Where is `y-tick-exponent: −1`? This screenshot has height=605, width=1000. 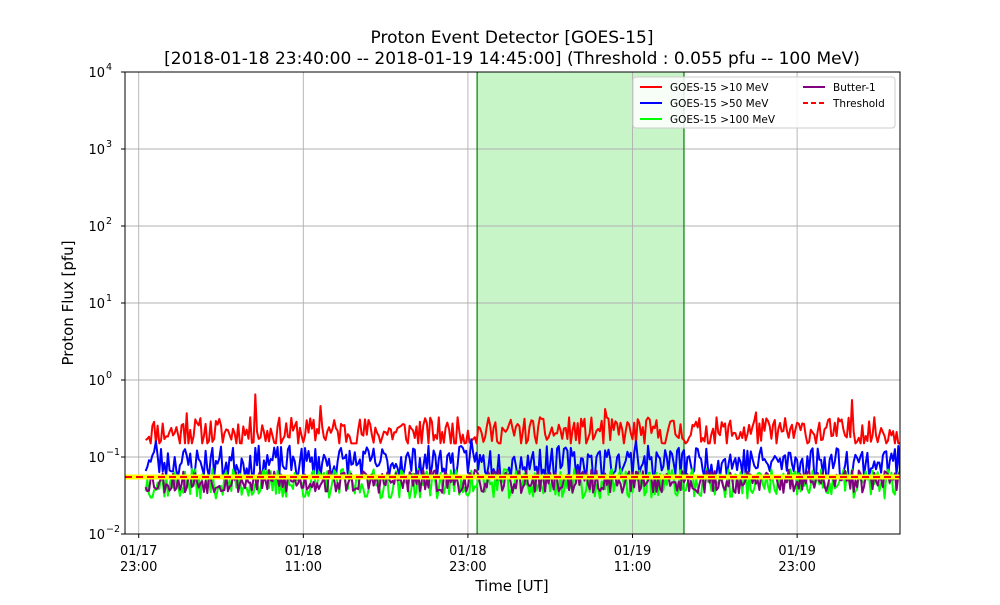 y-tick-exponent: −1 is located at coordinates (113, 452).